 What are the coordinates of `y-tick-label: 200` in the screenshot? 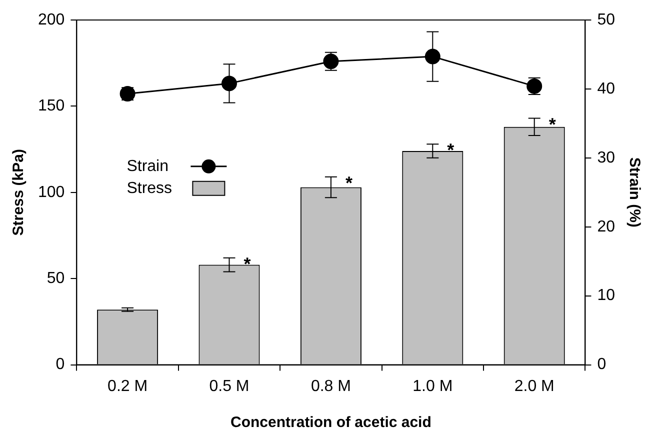 It's located at (51, 19).